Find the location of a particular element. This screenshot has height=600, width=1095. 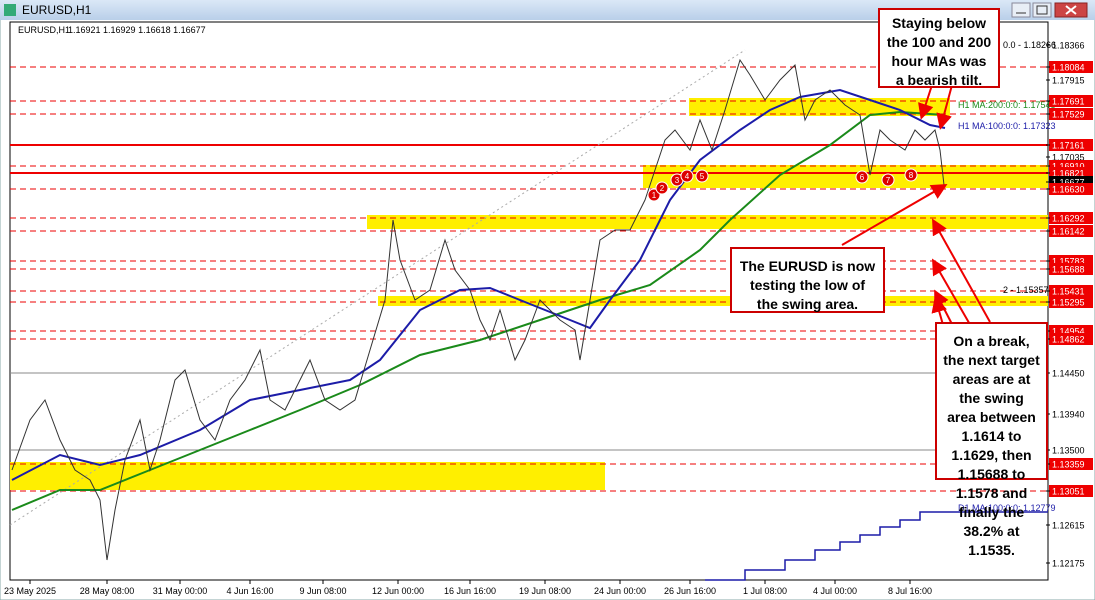

swing-marker-label: 3 is located at coordinates (677, 180).